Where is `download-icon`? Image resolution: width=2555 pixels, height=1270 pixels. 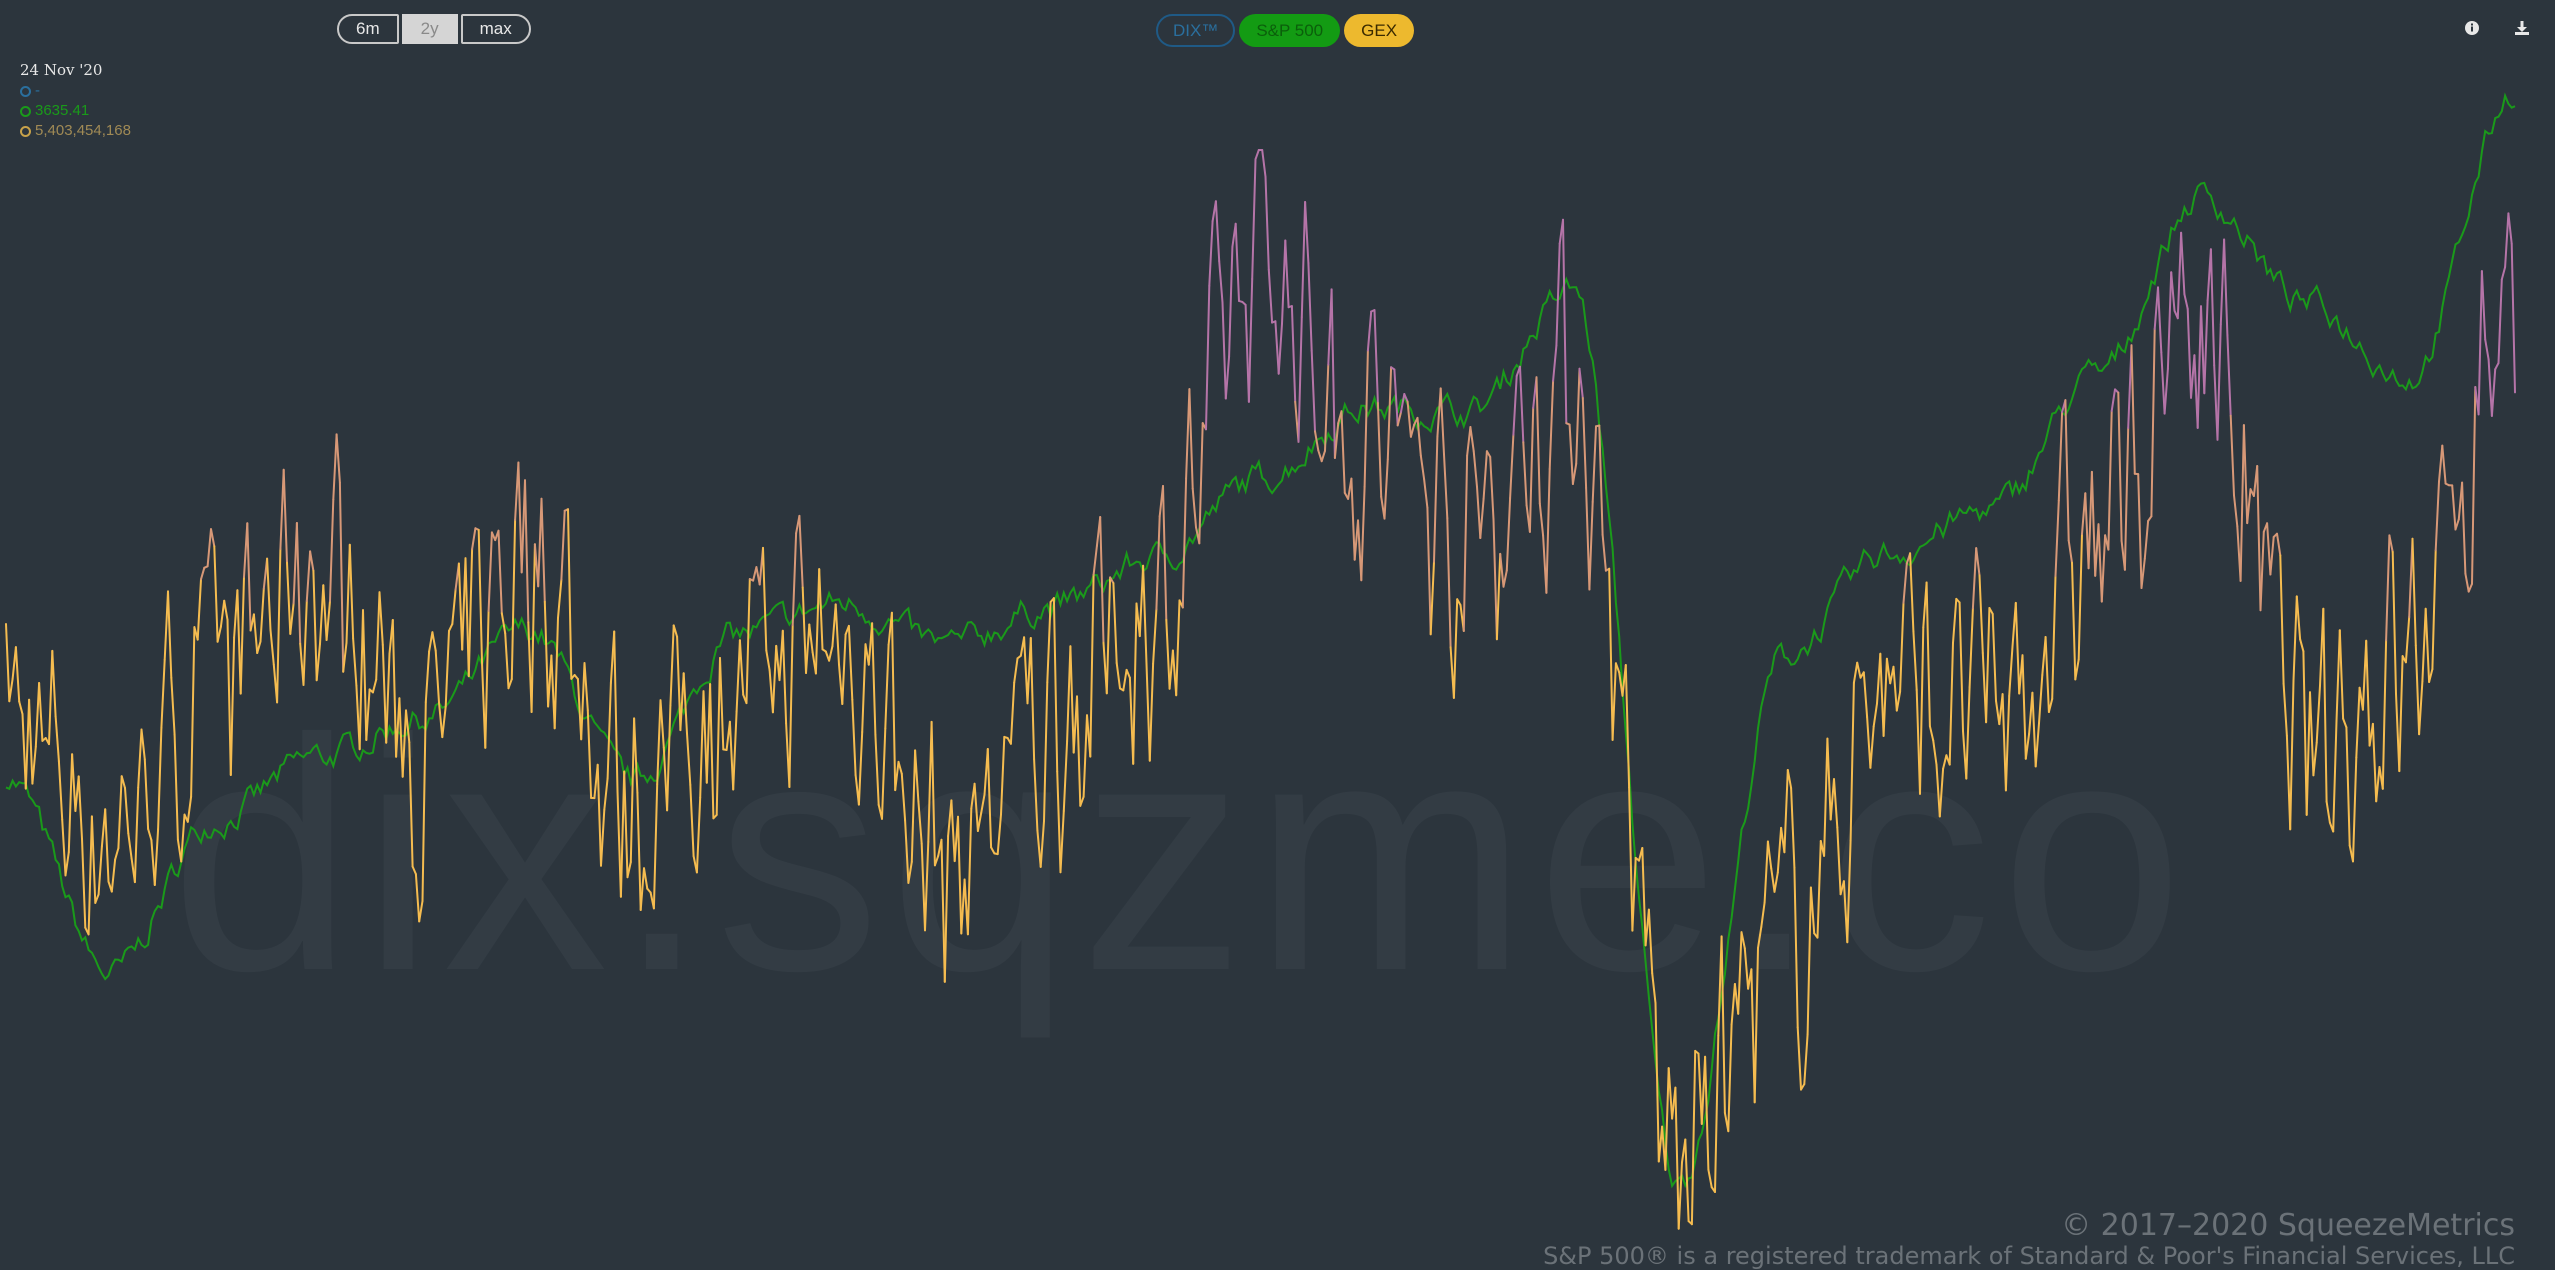
download-icon is located at coordinates (2522, 28).